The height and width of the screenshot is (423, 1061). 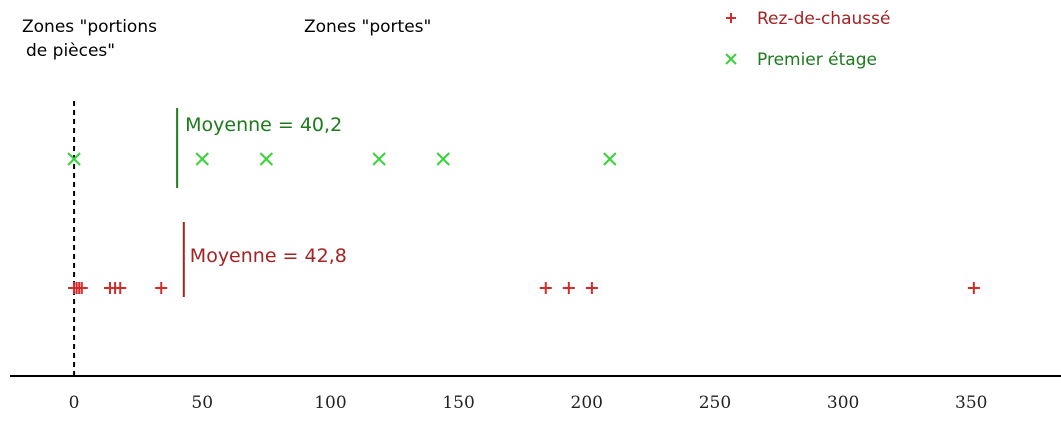 What do you see at coordinates (458, 403) in the screenshot?
I see `x-tick-label: 150` at bounding box center [458, 403].